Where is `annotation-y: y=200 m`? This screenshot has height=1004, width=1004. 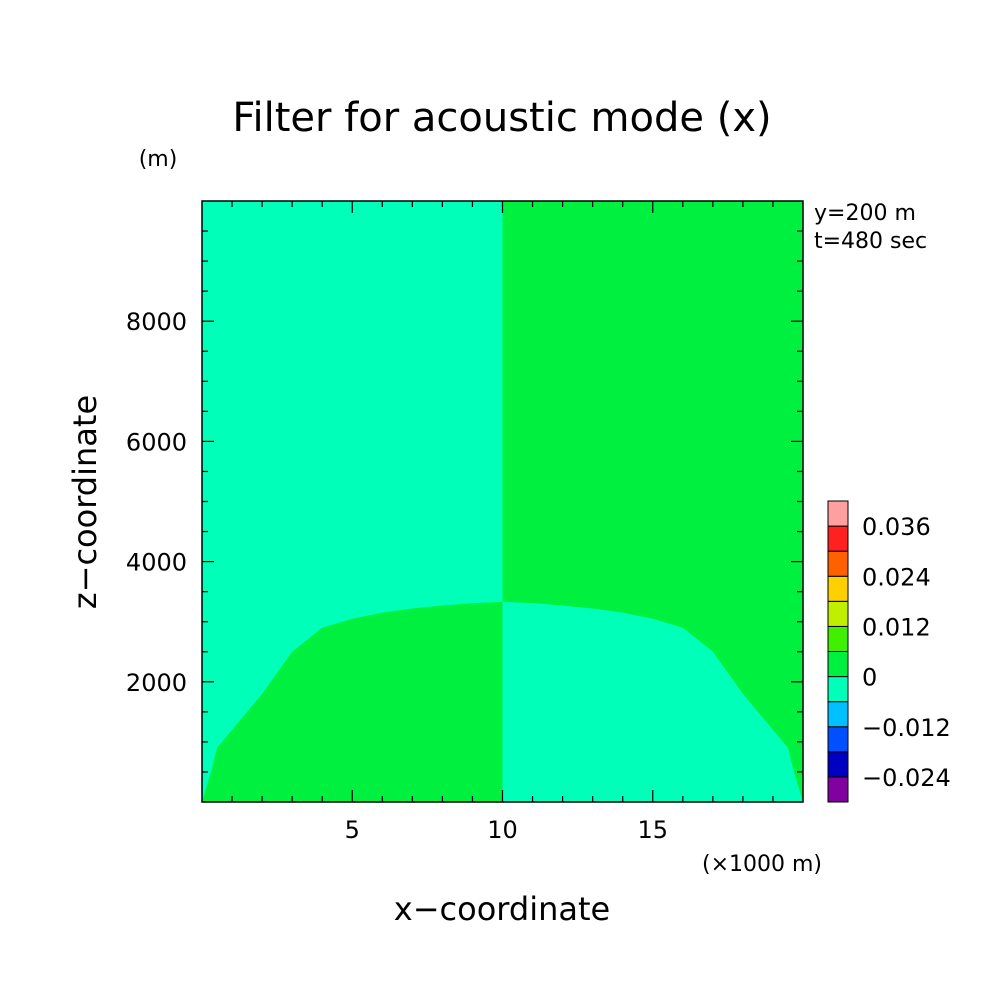
annotation-y: y=200 m is located at coordinates (865, 213).